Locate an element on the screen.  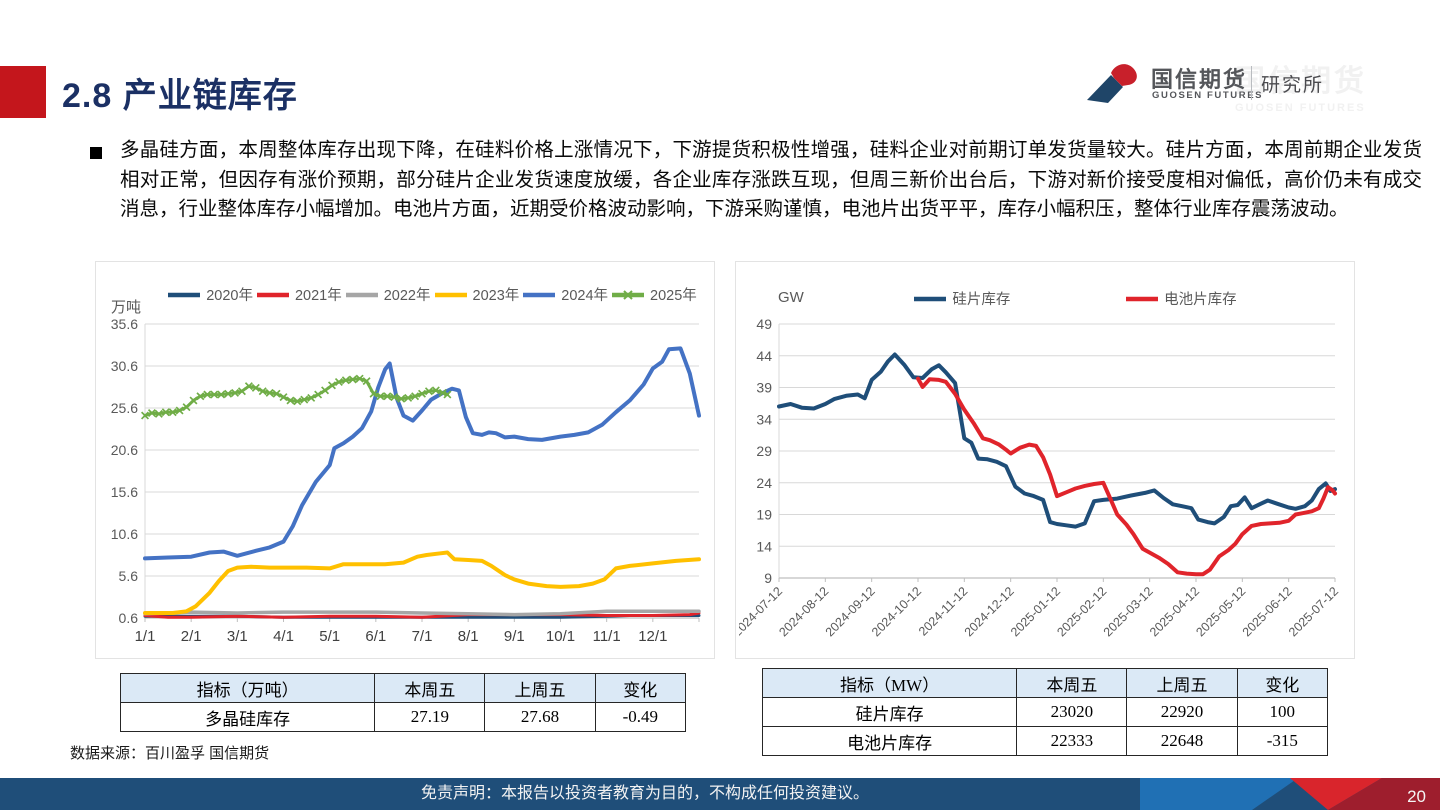
table-cell: -315 is located at coordinates (1282, 741).